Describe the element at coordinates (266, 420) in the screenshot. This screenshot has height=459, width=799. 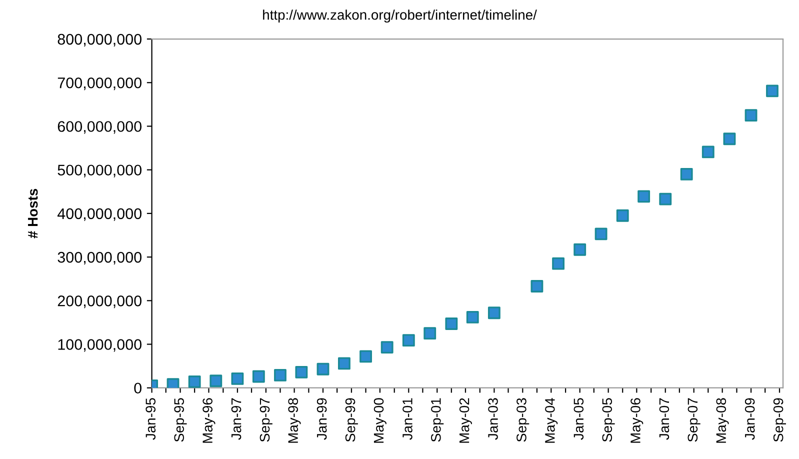
I see `x-tick-label: Sep-97` at that location.